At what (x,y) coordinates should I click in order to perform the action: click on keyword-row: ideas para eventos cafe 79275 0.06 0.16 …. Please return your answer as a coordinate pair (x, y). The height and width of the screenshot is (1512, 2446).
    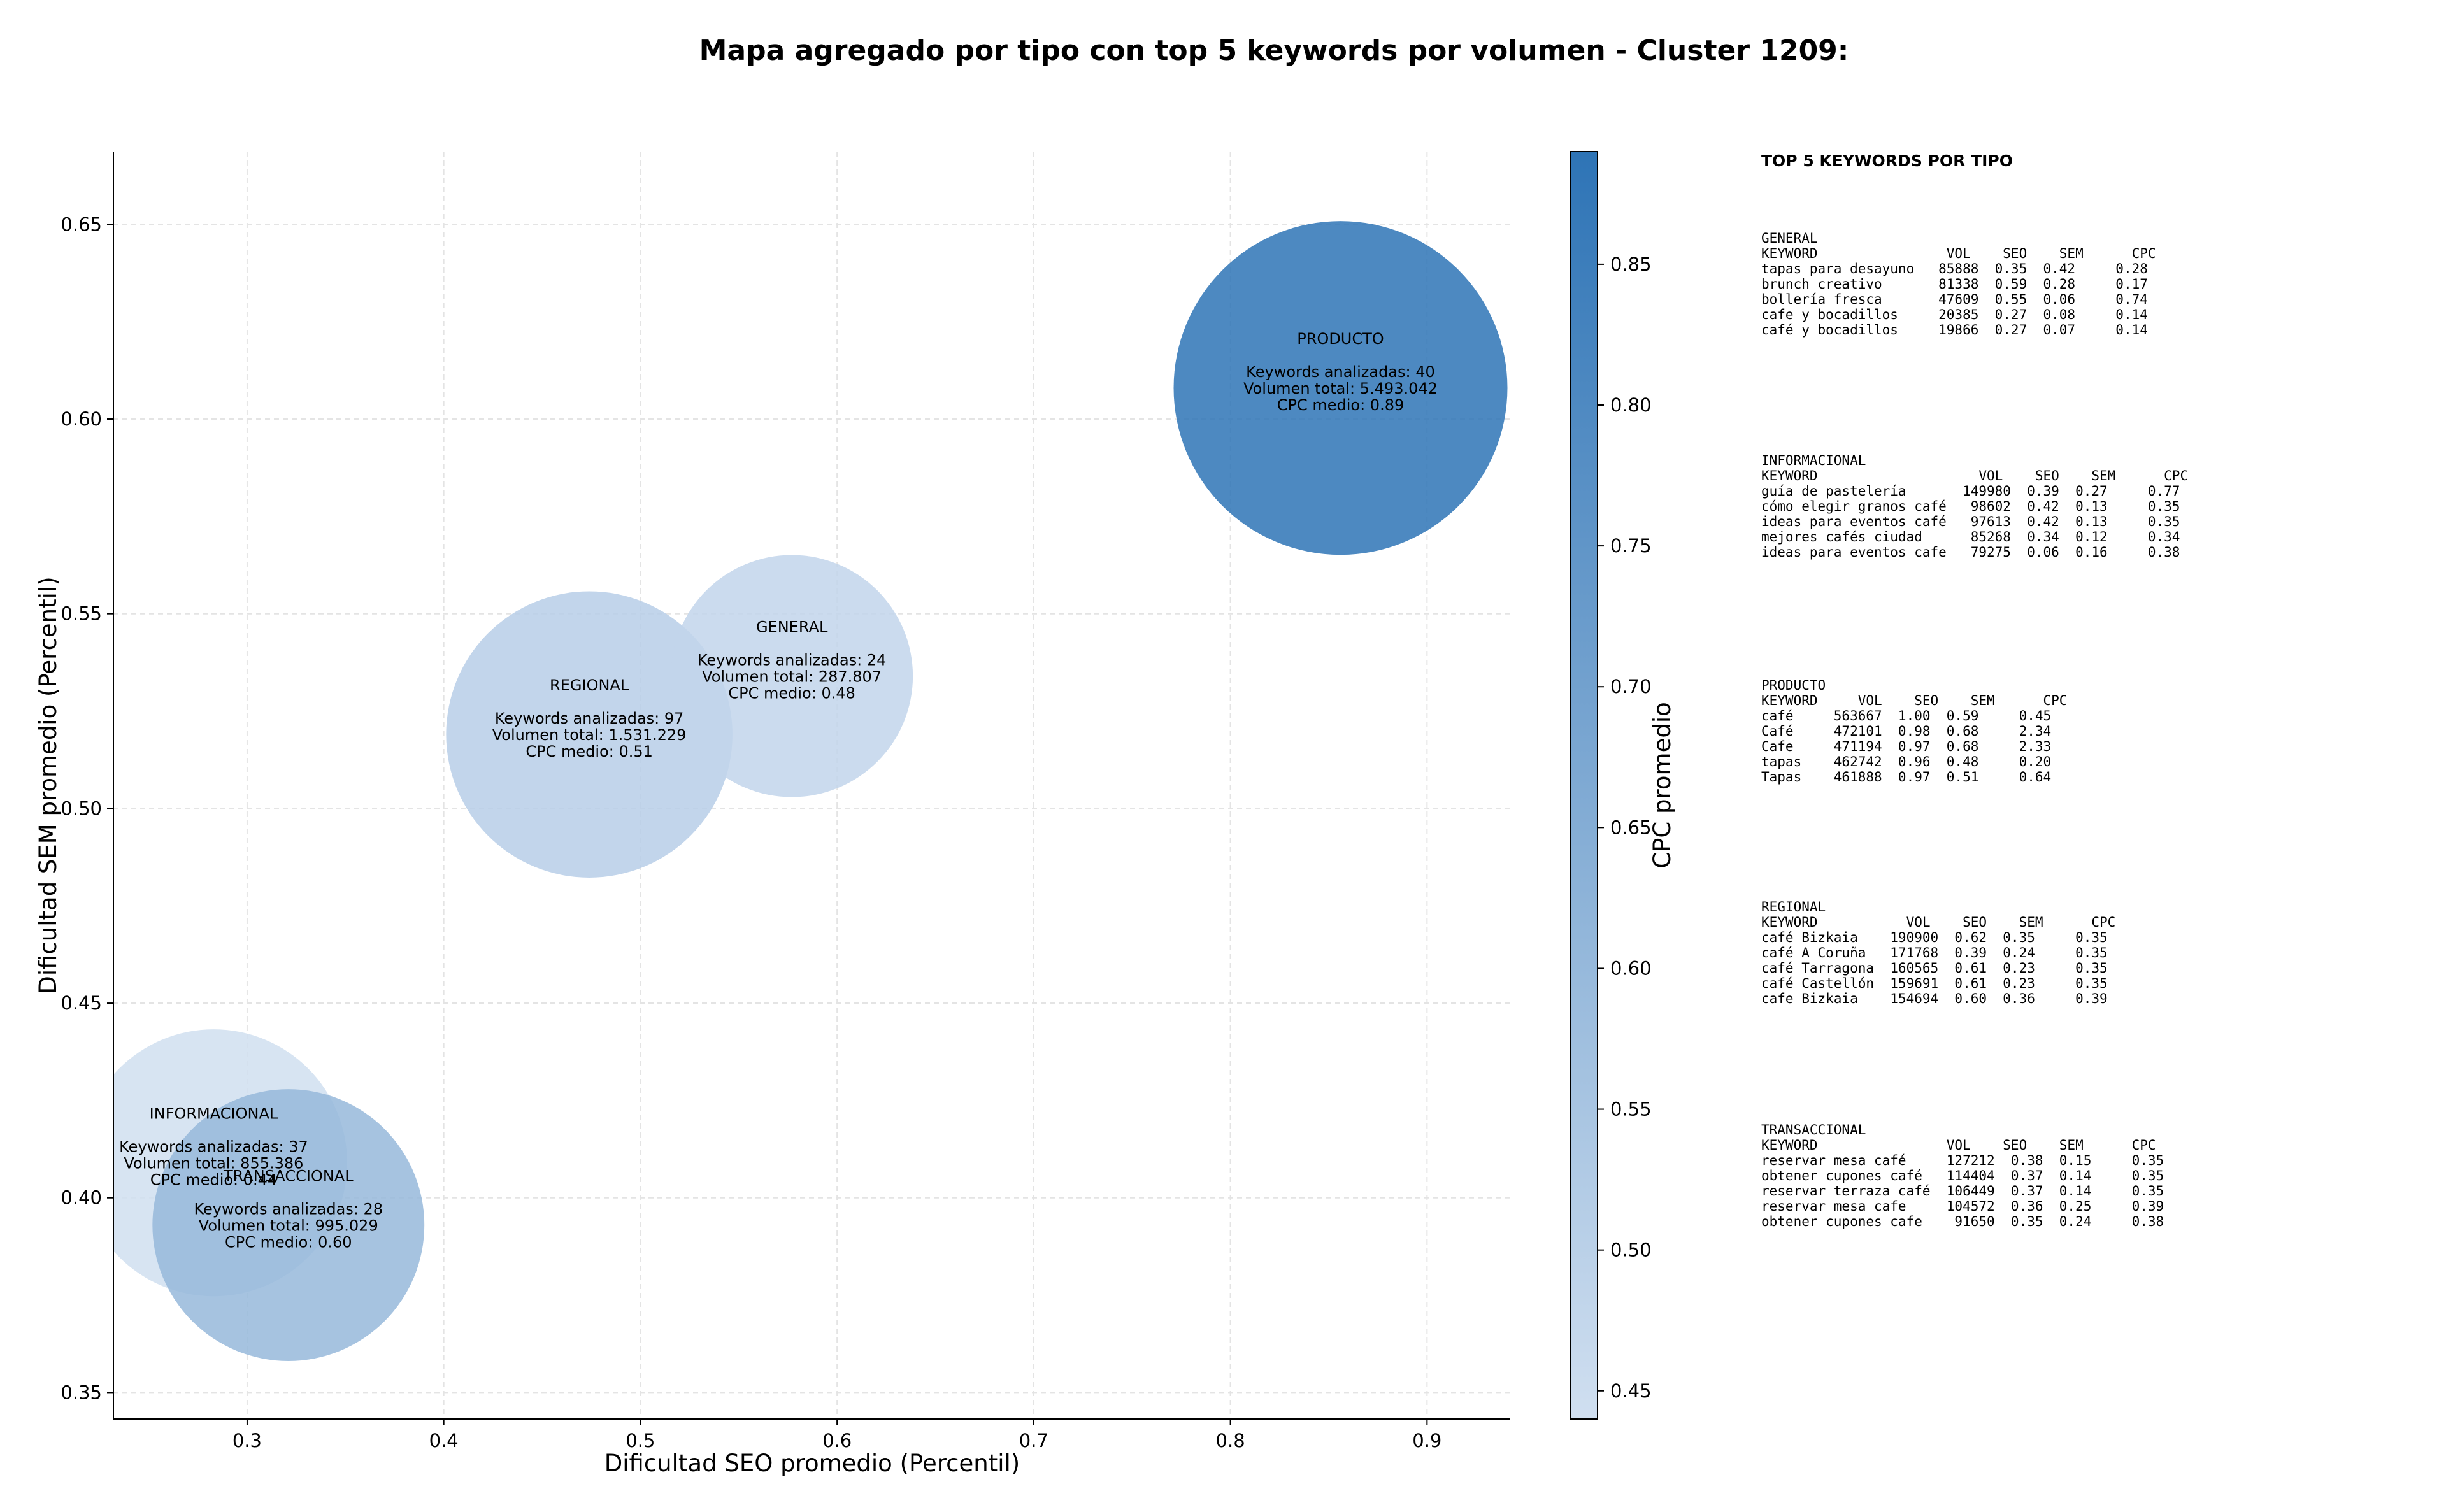
    Looking at the image, I should click on (1971, 552).